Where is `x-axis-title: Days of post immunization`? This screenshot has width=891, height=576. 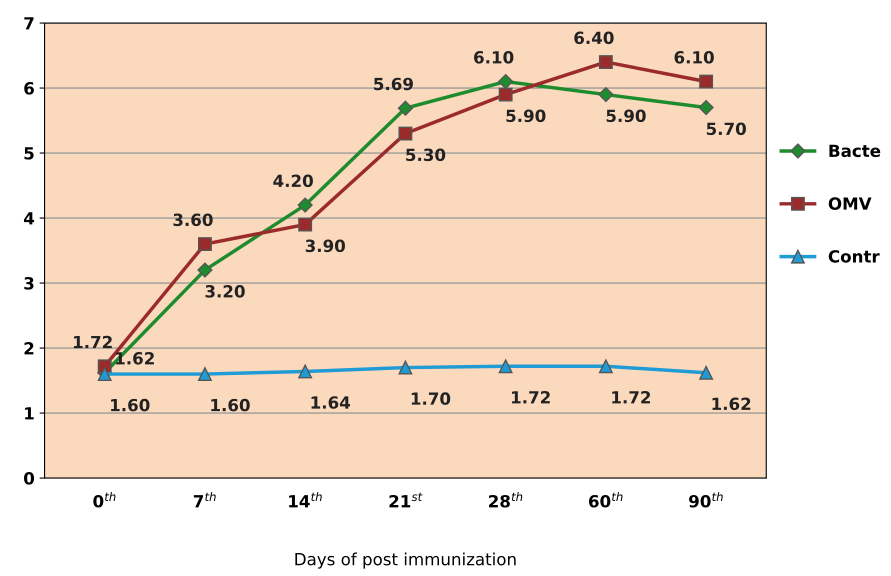
x-axis-title: Days of post immunization is located at coordinates (405, 560).